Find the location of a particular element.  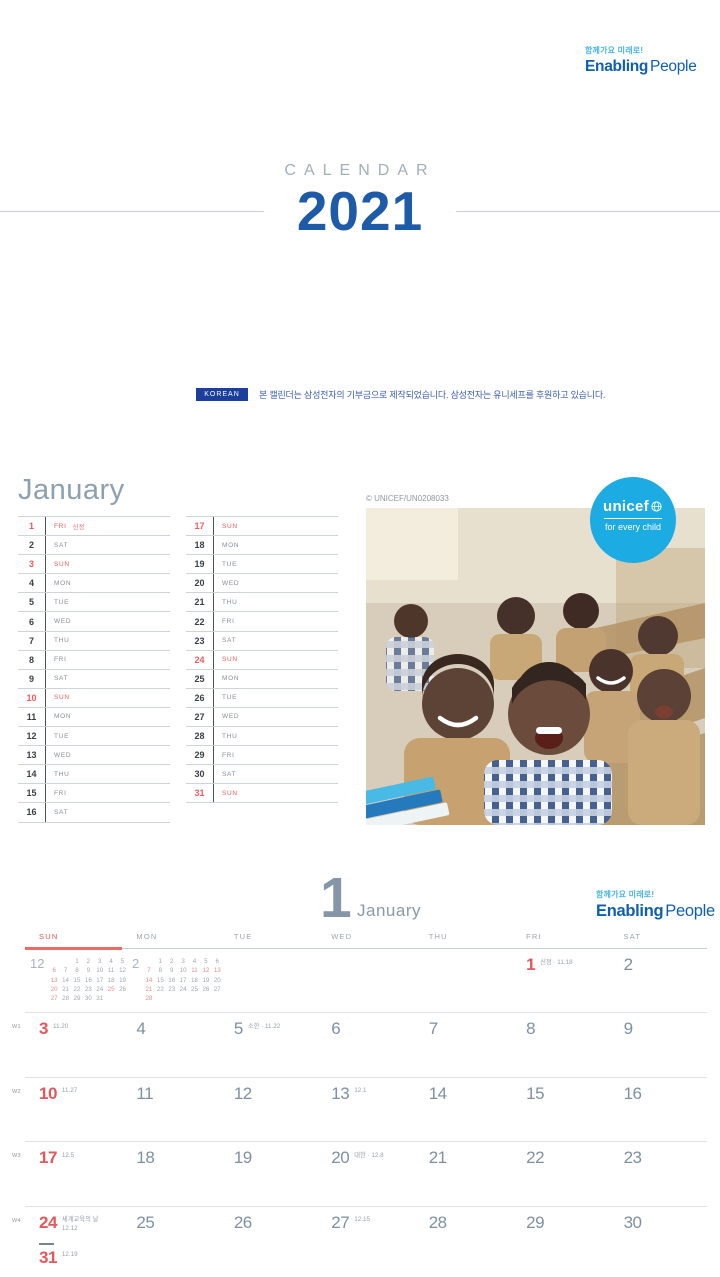

mini-day: 28 is located at coordinates (65, 999).